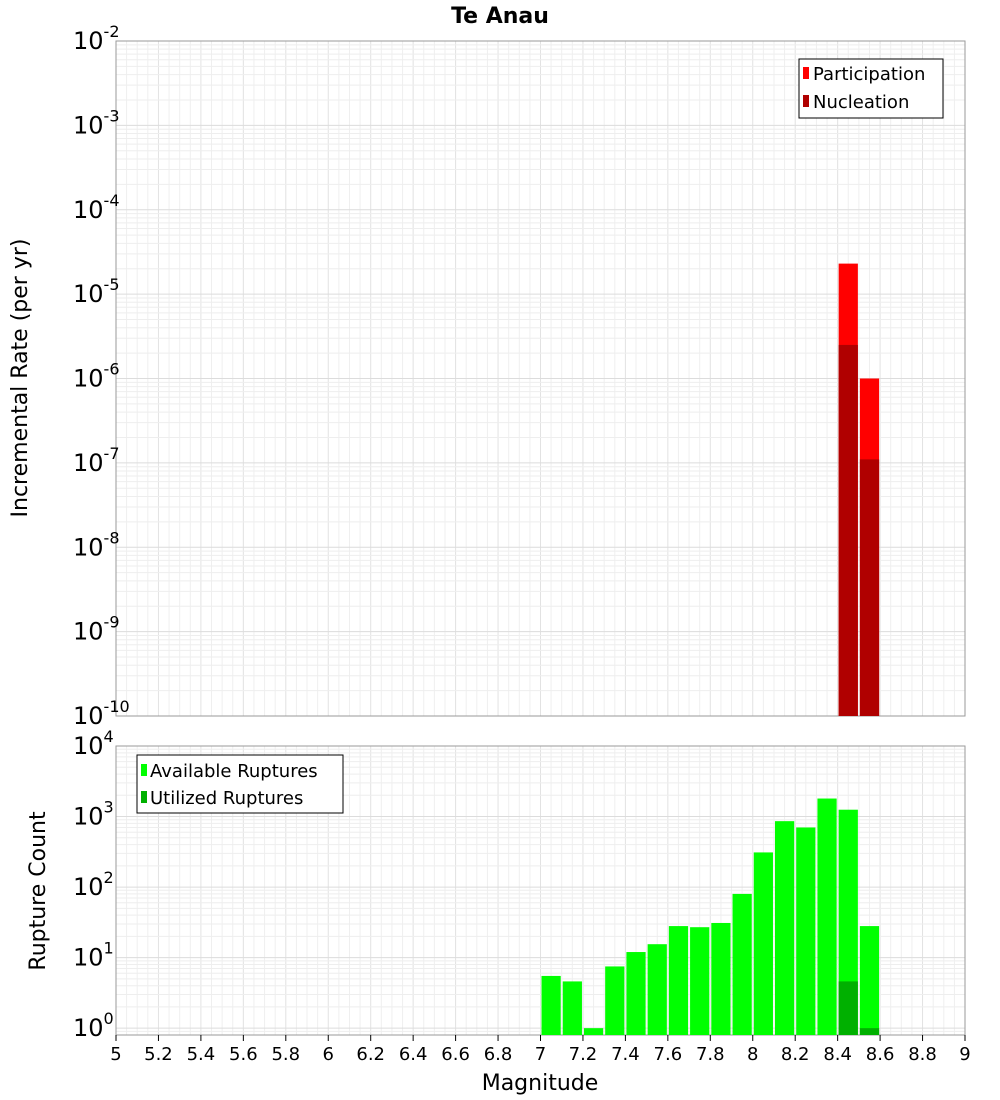  Describe the element at coordinates (101, 713) in the screenshot. I see `top-y-tick-label: 10⁻¹⁰` at that location.